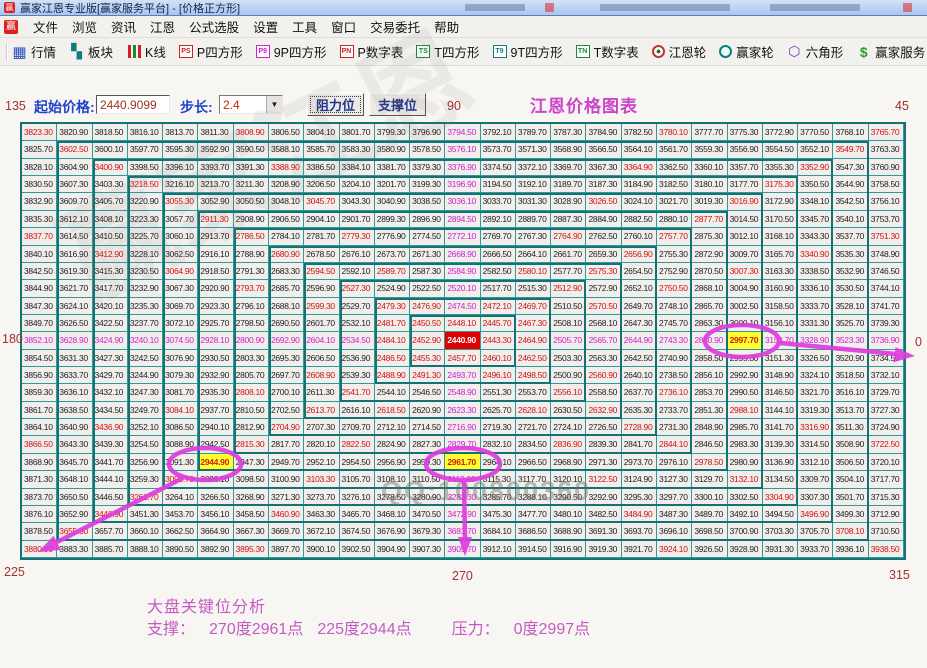 The height and width of the screenshot is (668, 927). Describe the element at coordinates (286, 410) in the screenshot. I see `grid-cell: 2702.50` at that location.